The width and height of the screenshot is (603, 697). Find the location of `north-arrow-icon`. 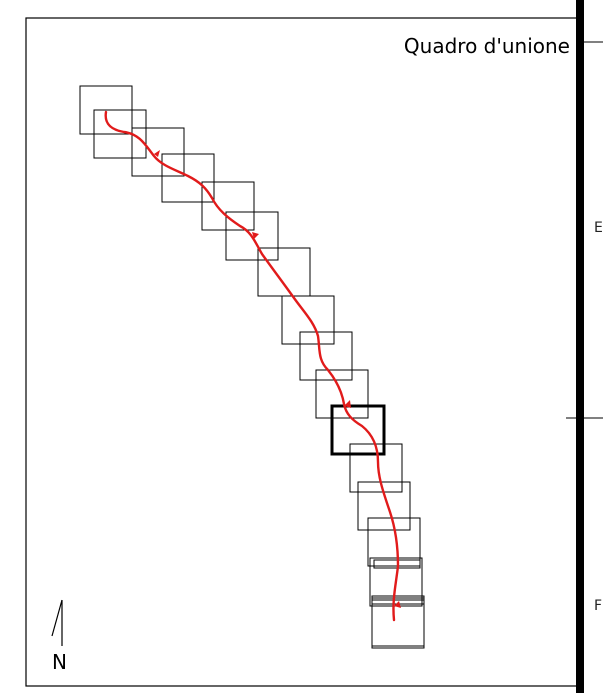

north-arrow-icon is located at coordinates (57, 618).